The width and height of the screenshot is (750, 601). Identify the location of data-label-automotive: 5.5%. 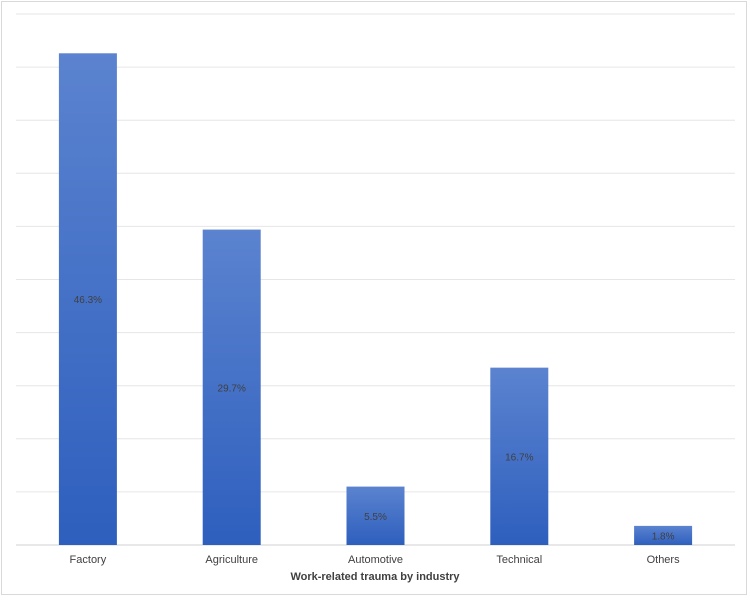
(375, 517).